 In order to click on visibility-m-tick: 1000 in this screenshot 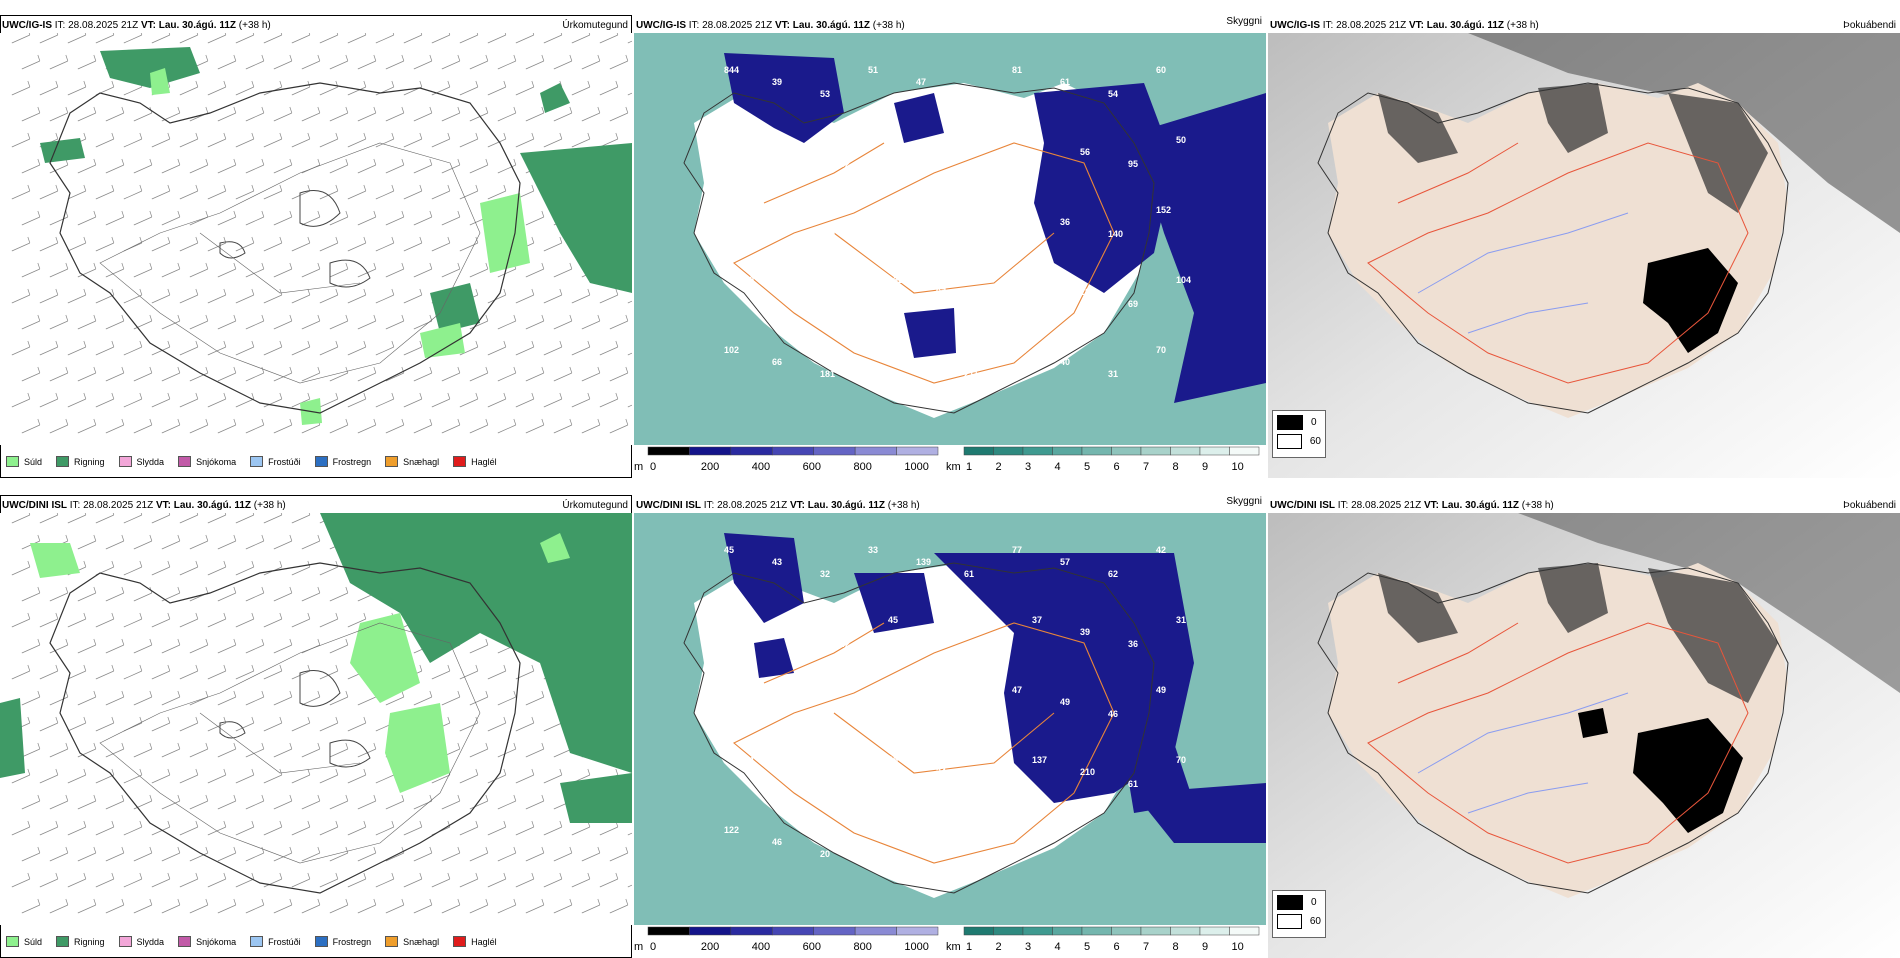, I will do `click(916, 947)`.